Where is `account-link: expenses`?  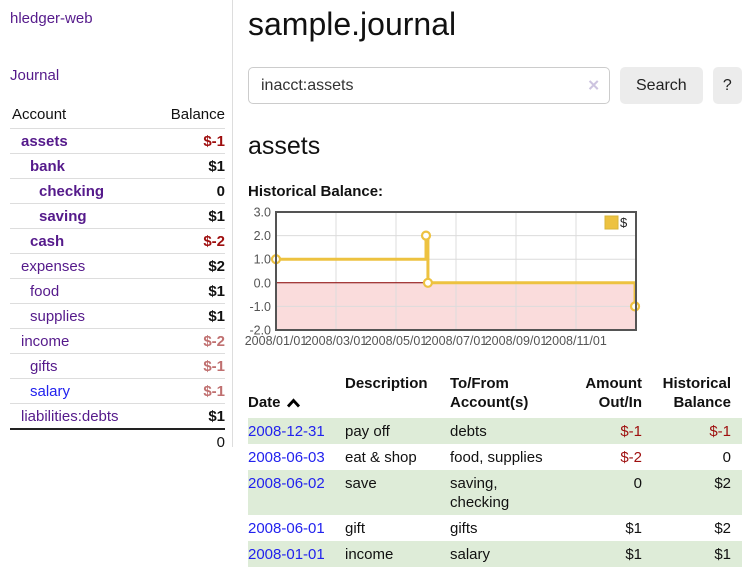
account-link: expenses is located at coordinates (53, 266).